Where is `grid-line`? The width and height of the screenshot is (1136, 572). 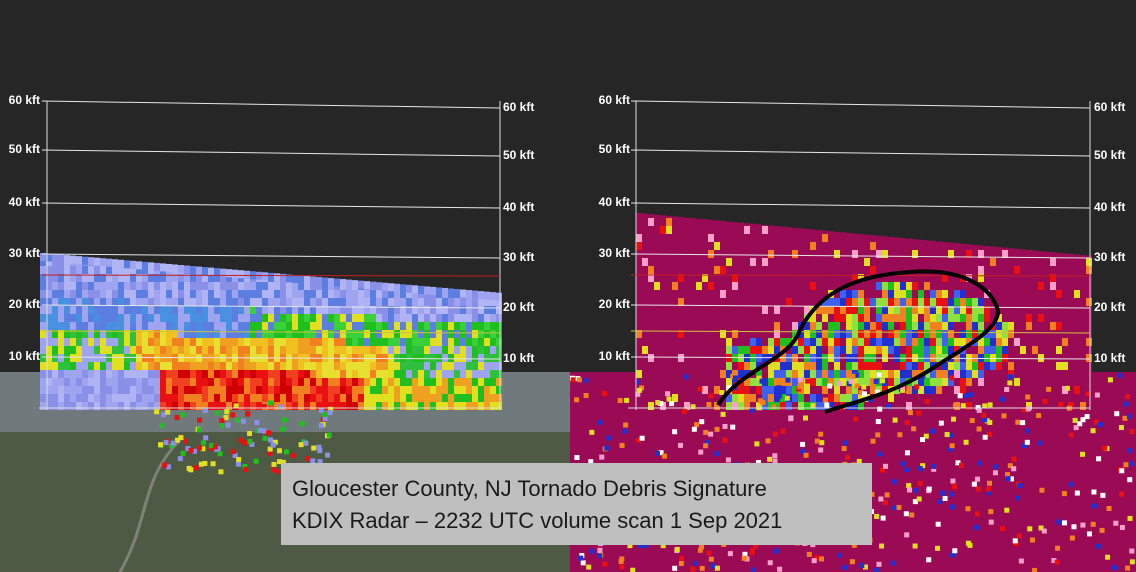 grid-line is located at coordinates (860, 358).